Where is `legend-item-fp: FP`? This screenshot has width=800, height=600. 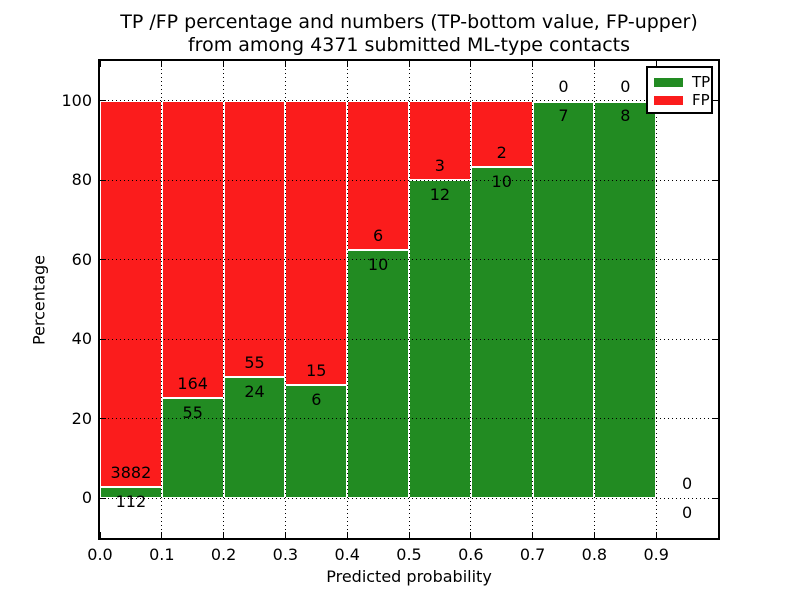 legend-item-fp: FP is located at coordinates (682, 100).